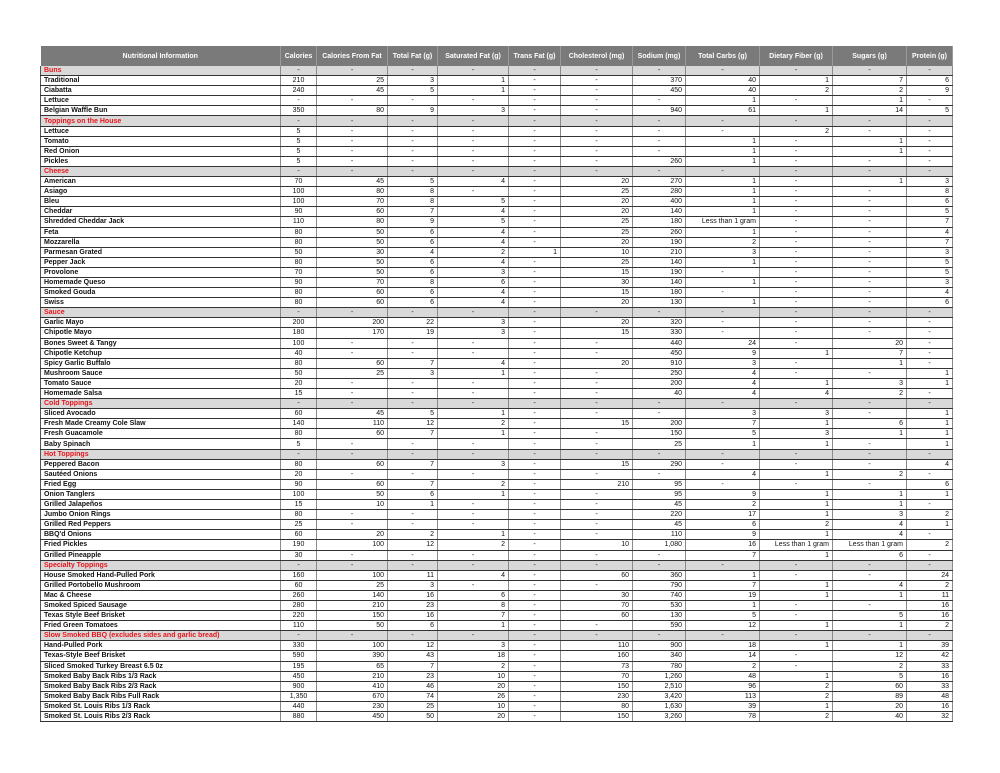 The image size is (1000, 773). I want to click on cell-calories-from-fat: 20, so click(352, 535).